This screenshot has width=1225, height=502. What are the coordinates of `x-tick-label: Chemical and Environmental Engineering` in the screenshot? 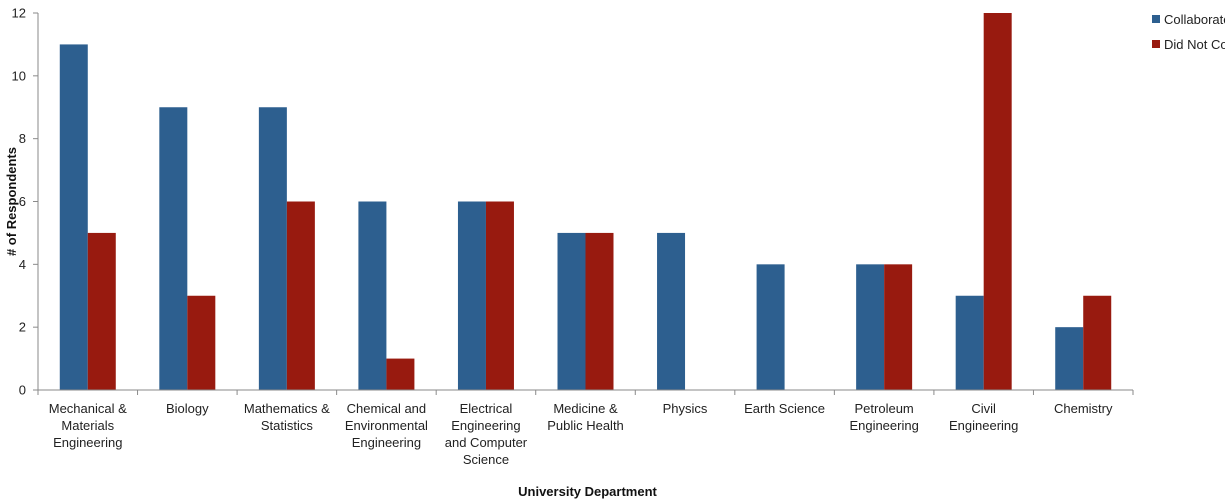 It's located at (386, 425).